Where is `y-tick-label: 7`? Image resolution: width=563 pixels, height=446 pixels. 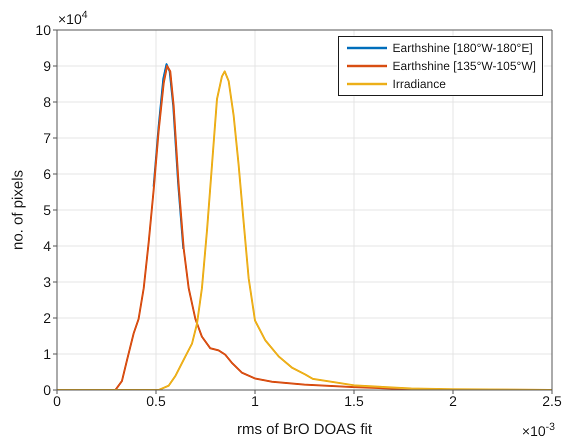
y-tick-label: 7 is located at coordinates (47, 138).